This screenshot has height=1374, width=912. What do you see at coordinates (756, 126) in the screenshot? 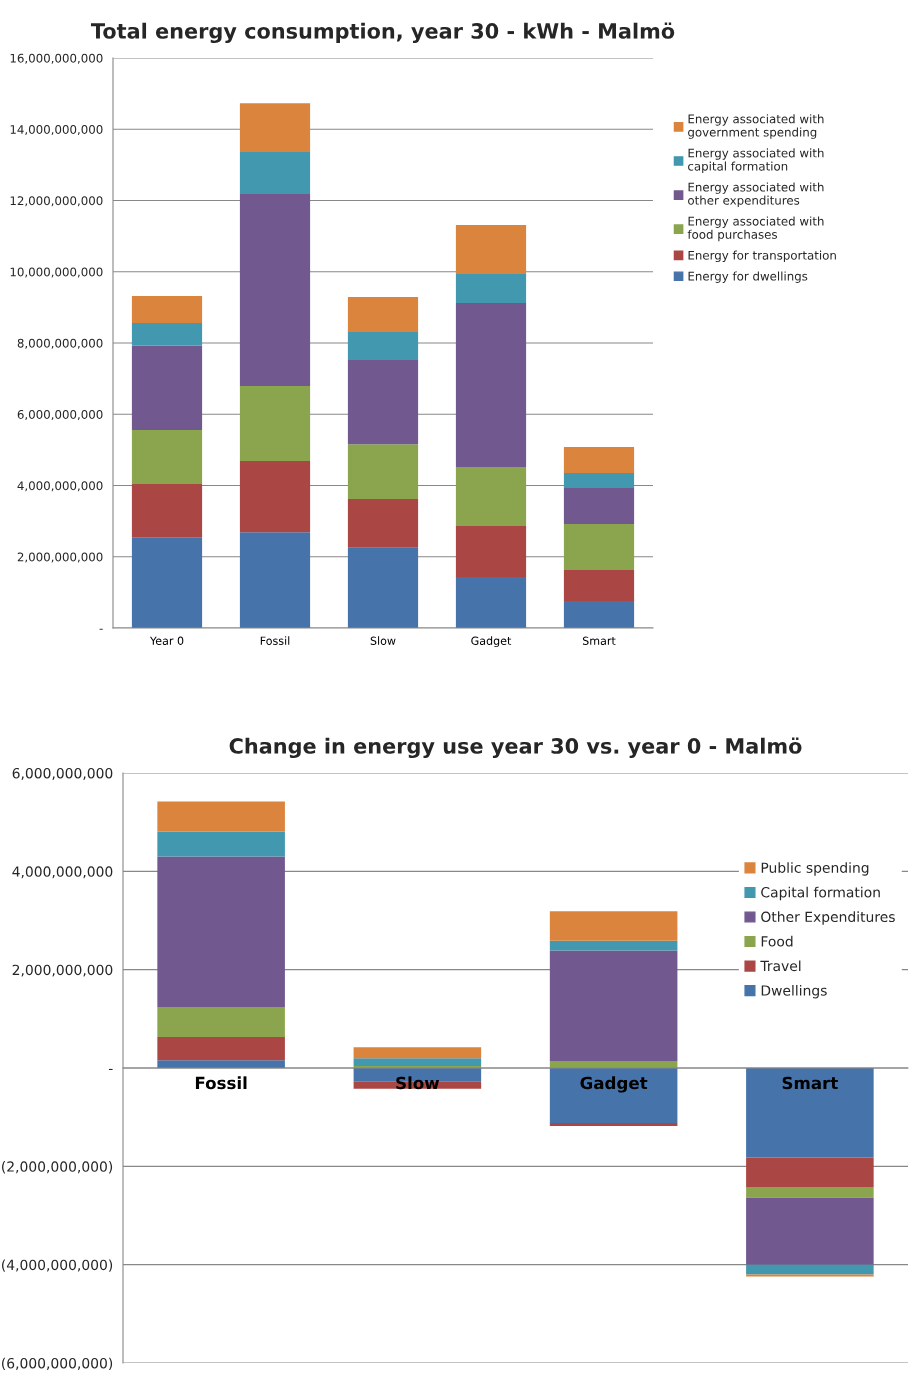
I see `legend-label: Energy associated with government spending` at bounding box center [756, 126].